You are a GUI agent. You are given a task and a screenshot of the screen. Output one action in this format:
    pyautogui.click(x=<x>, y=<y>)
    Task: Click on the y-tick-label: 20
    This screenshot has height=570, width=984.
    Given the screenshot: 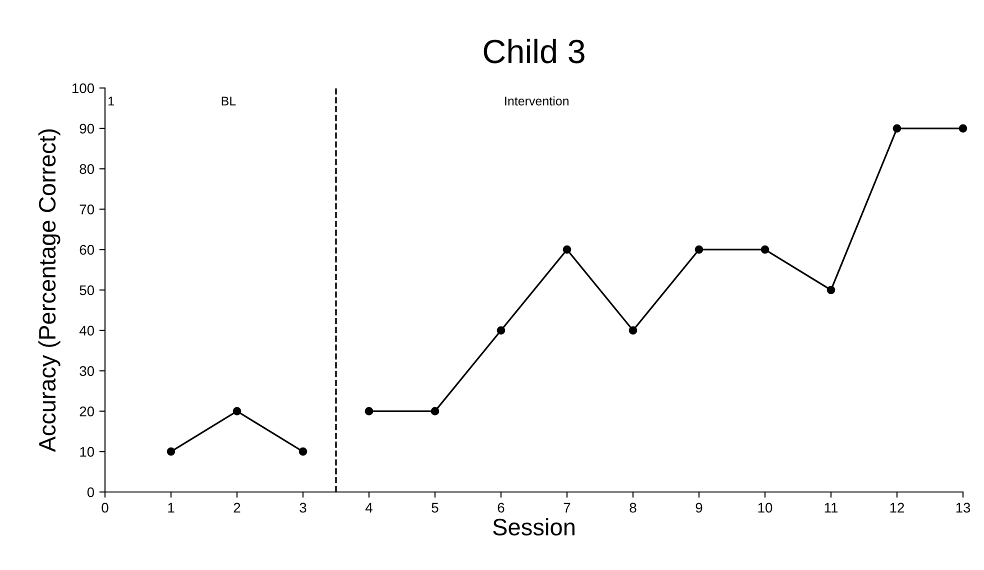 What is the action you would take?
    pyautogui.click(x=87, y=411)
    